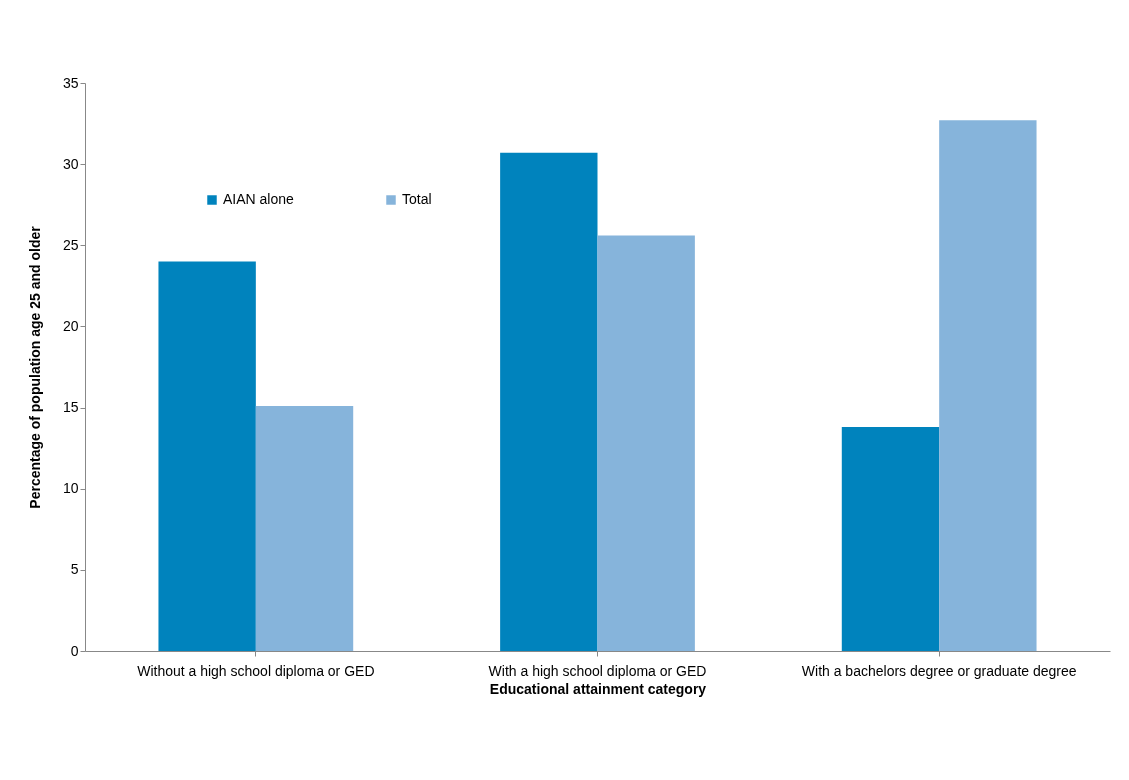 The width and height of the screenshot is (1129, 780). Describe the element at coordinates (70, 407) in the screenshot. I see `y-tick-label: 15` at that location.